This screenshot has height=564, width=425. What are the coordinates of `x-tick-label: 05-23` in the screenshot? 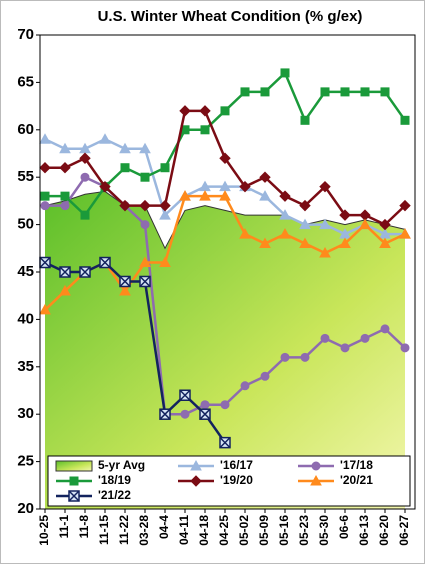 It's located at (304, 530).